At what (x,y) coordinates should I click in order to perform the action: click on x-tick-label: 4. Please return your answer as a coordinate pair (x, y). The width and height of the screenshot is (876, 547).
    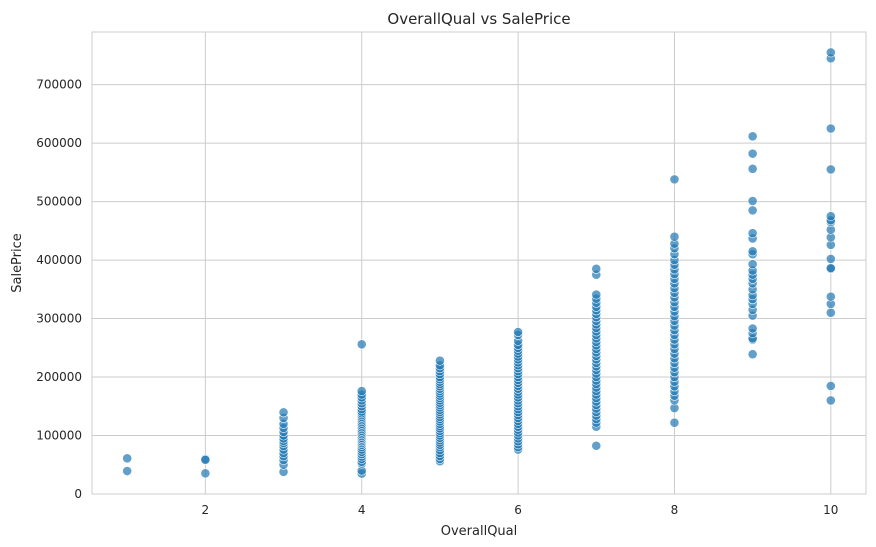
    Looking at the image, I should click on (362, 510).